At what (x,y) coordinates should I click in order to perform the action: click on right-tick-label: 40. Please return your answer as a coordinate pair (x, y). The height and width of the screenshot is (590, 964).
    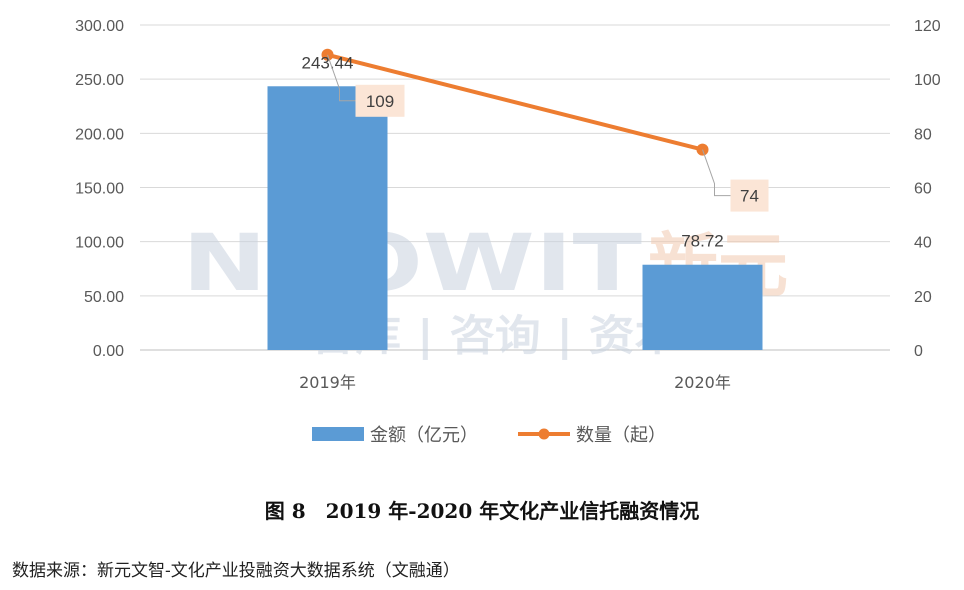
    Looking at the image, I should click on (923, 243).